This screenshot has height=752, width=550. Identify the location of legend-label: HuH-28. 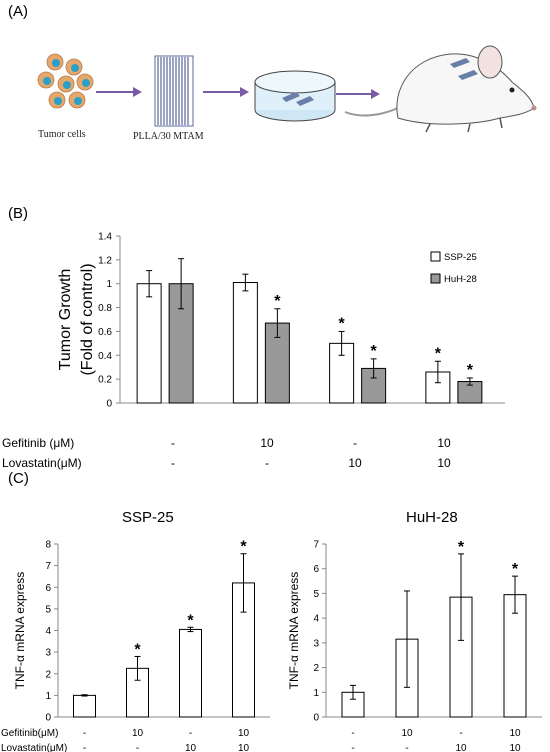
(460, 279).